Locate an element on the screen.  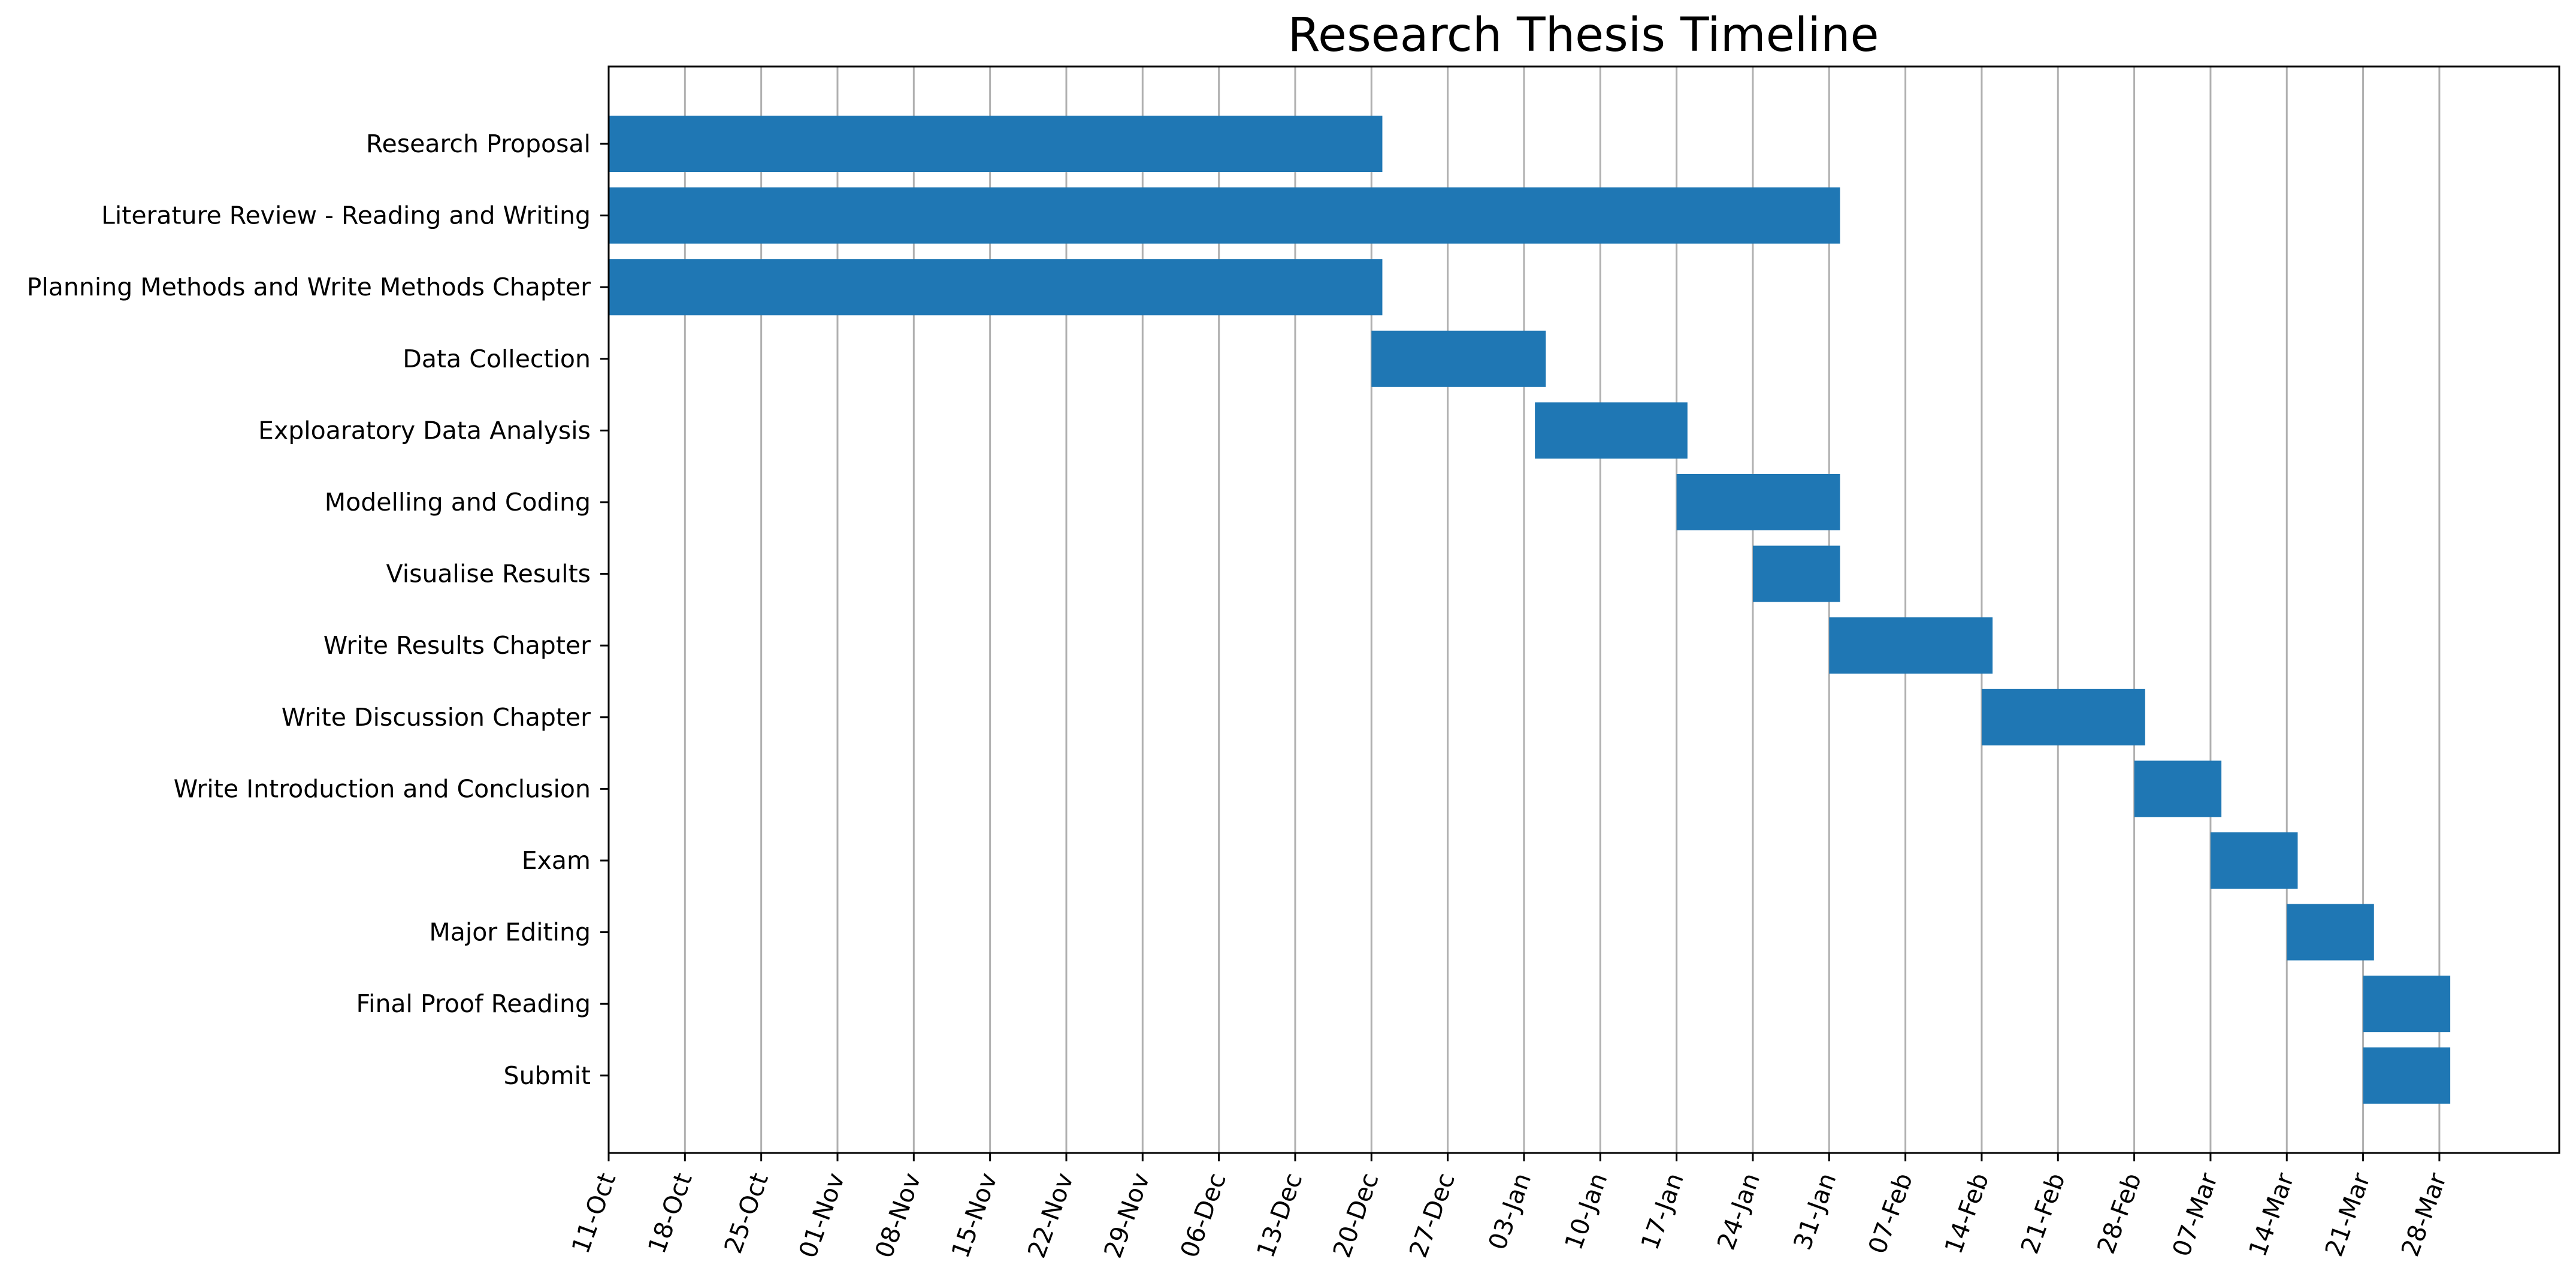
y-tick-label: Modelling and Coding is located at coordinates (458, 502).